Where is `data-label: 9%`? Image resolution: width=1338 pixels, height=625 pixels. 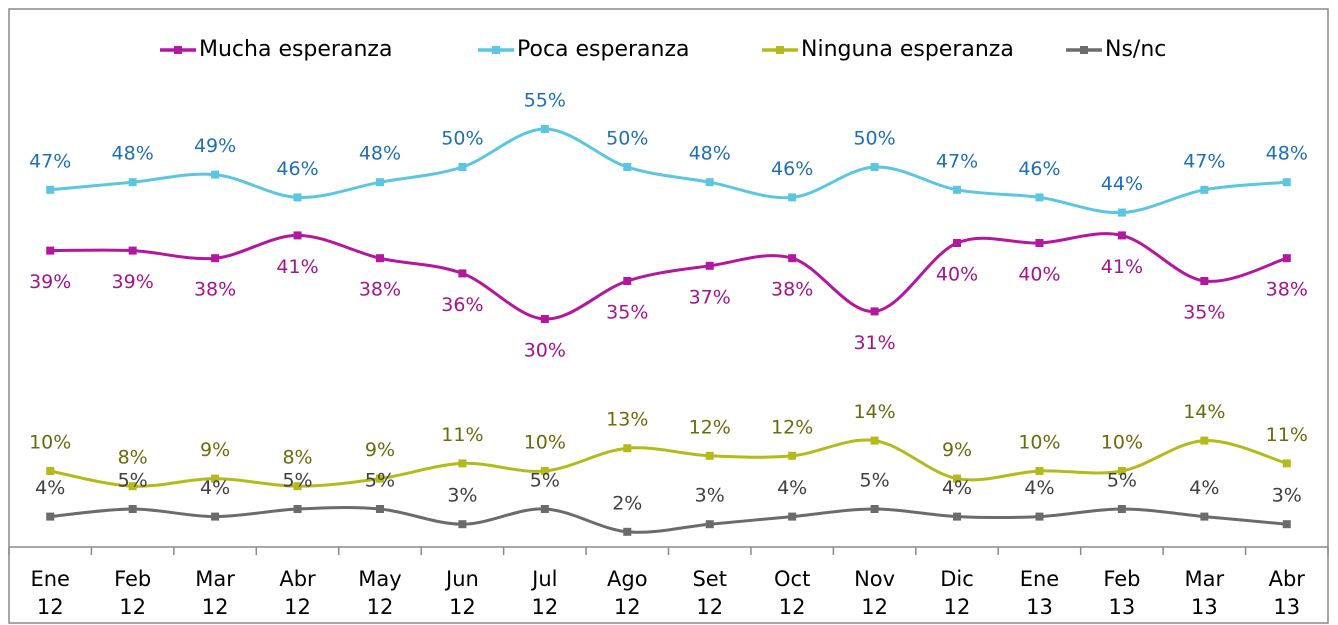 data-label: 9% is located at coordinates (957, 450).